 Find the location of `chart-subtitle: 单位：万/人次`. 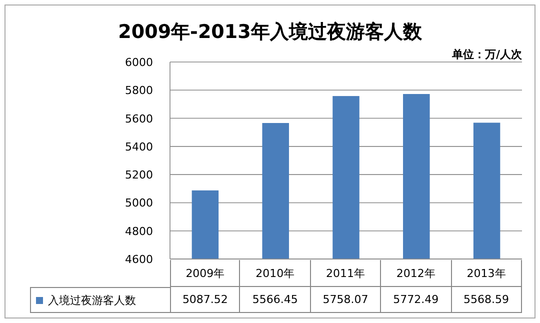

chart-subtitle: 单位：万/人次 is located at coordinates (486, 54).